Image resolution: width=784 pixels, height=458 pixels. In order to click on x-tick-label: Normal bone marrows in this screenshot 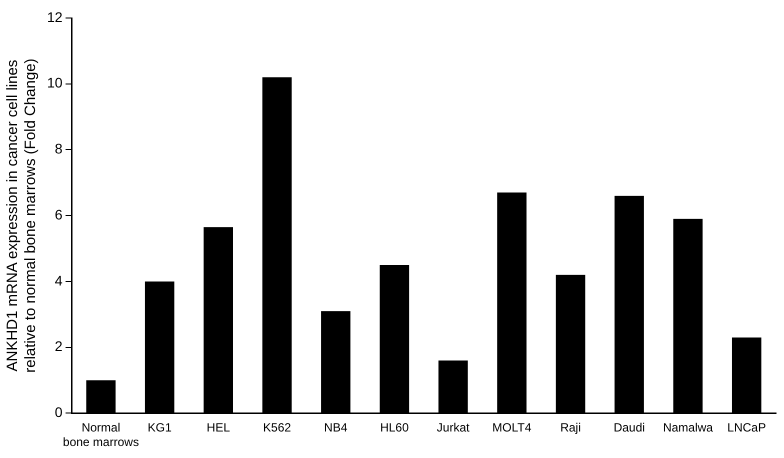, I will do `click(100, 435)`.